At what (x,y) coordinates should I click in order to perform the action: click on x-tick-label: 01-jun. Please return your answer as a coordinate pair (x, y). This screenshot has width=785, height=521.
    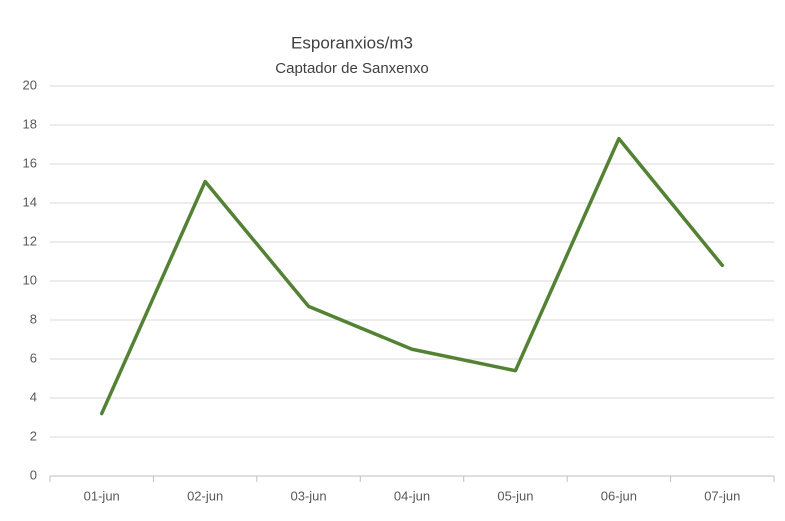
    Looking at the image, I should click on (102, 495).